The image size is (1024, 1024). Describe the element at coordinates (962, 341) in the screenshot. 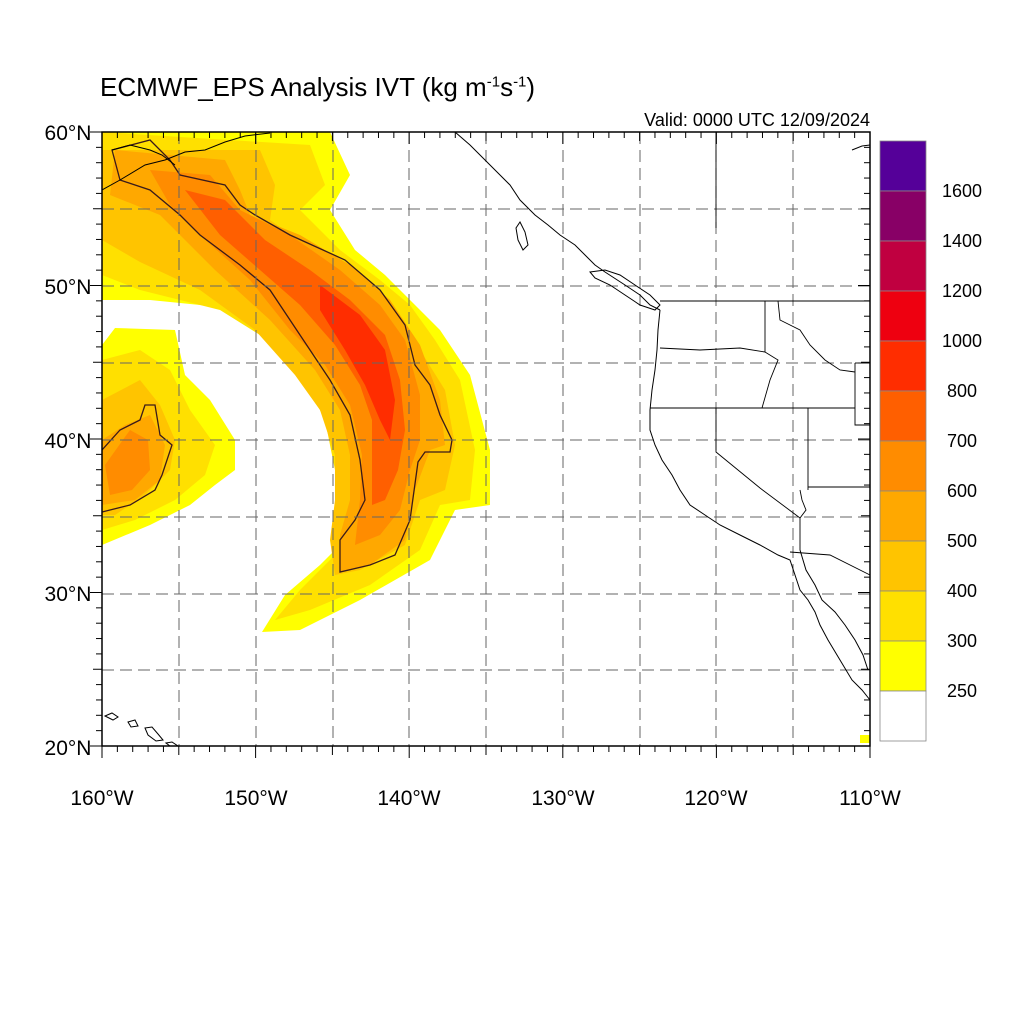

I see `colorbar-label: 1000` at that location.